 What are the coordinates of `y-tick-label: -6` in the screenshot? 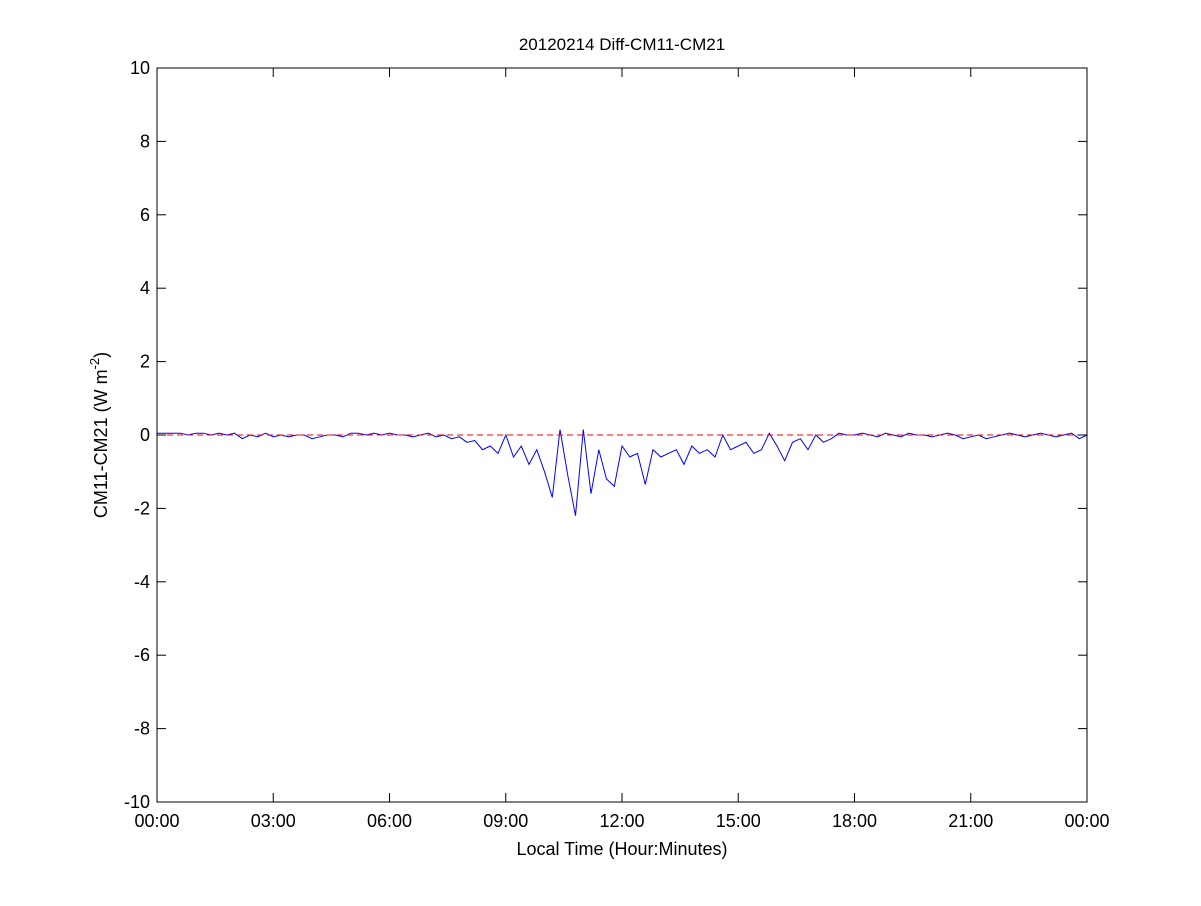 It's located at (142, 655).